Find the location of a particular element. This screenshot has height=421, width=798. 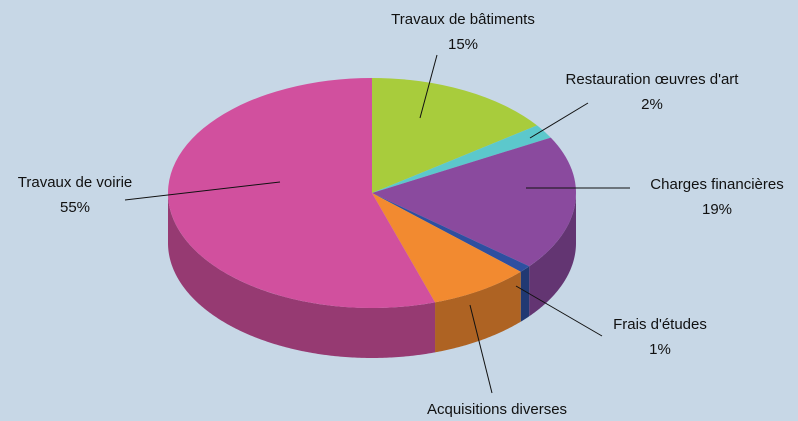

value-label: 1% is located at coordinates (660, 349).